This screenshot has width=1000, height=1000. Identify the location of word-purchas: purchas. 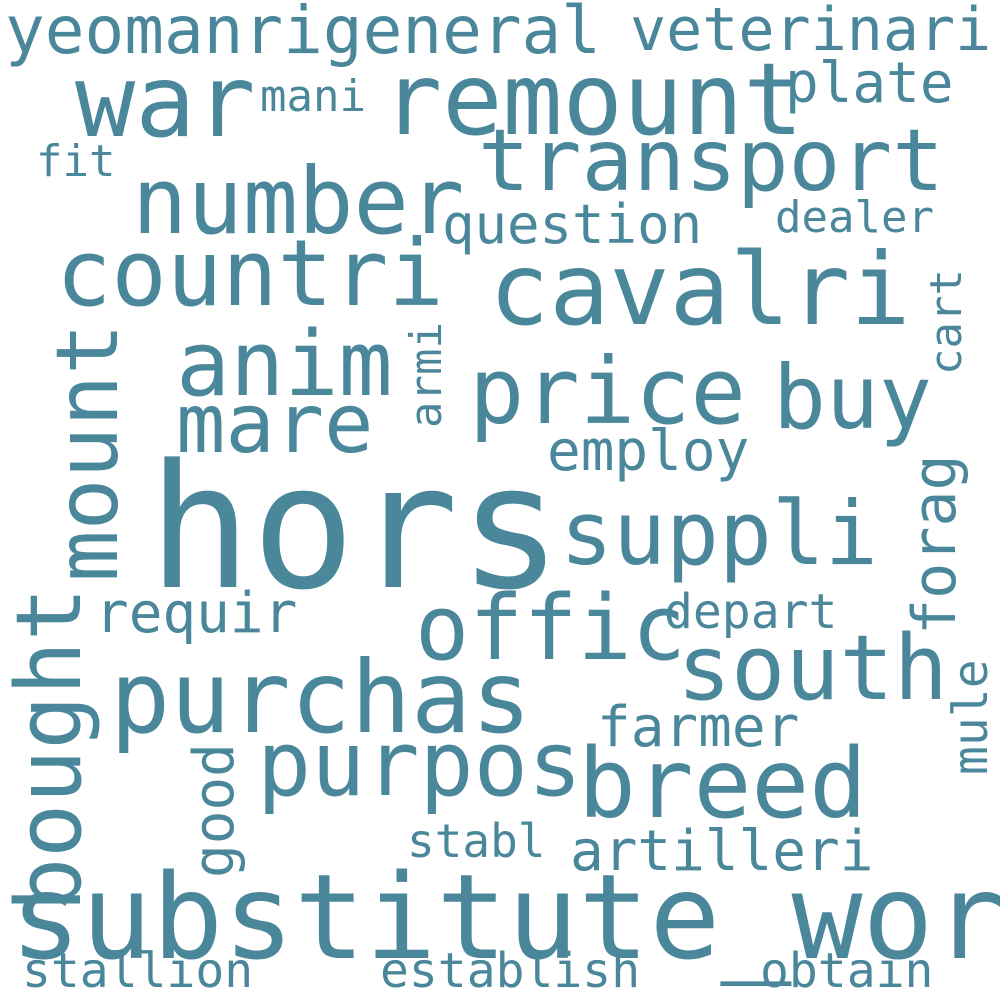
(321, 697).